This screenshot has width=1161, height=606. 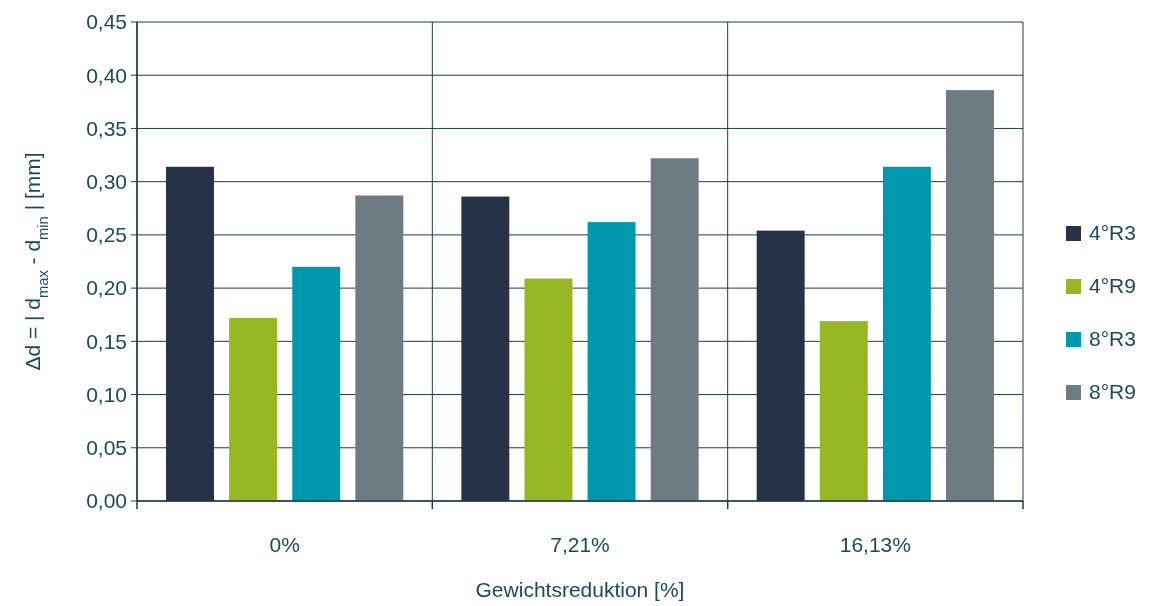 What do you see at coordinates (106, 22) in the screenshot?
I see `y-tick-label: 0,45` at bounding box center [106, 22].